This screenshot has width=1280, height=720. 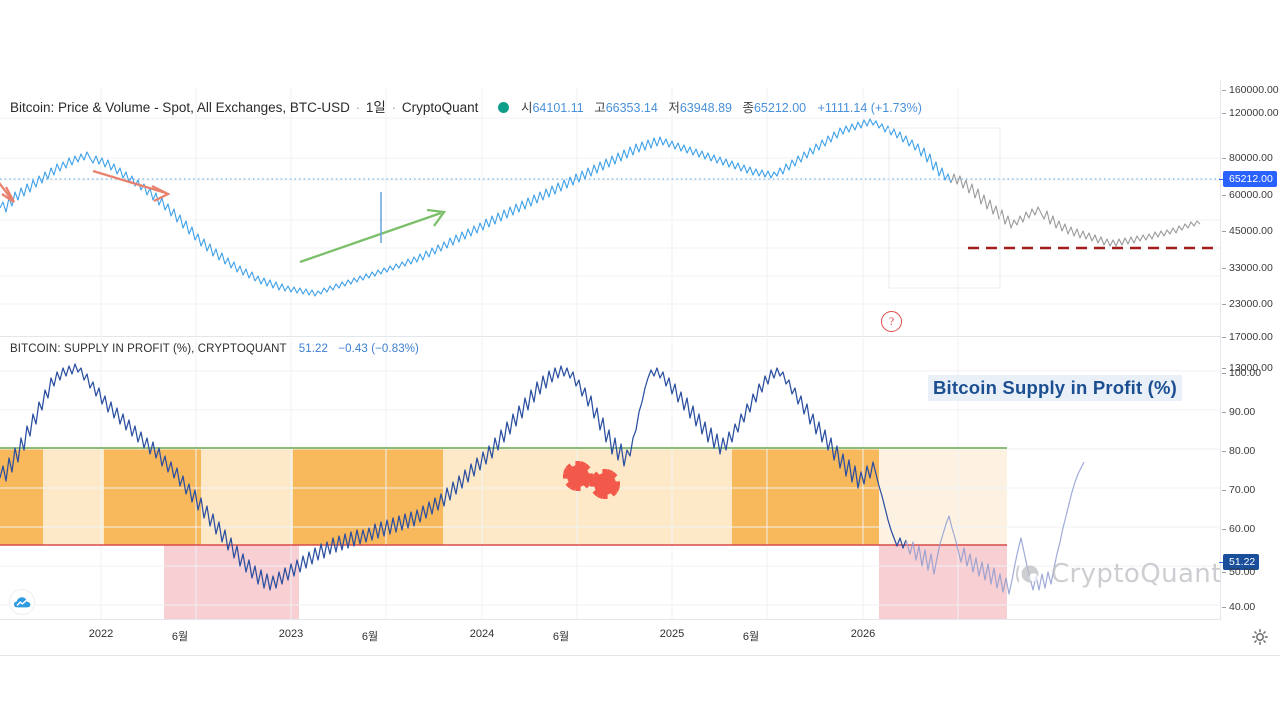 What do you see at coordinates (1238, 607) in the screenshot?
I see `ytick-supply-7: 40.00` at bounding box center [1238, 607].